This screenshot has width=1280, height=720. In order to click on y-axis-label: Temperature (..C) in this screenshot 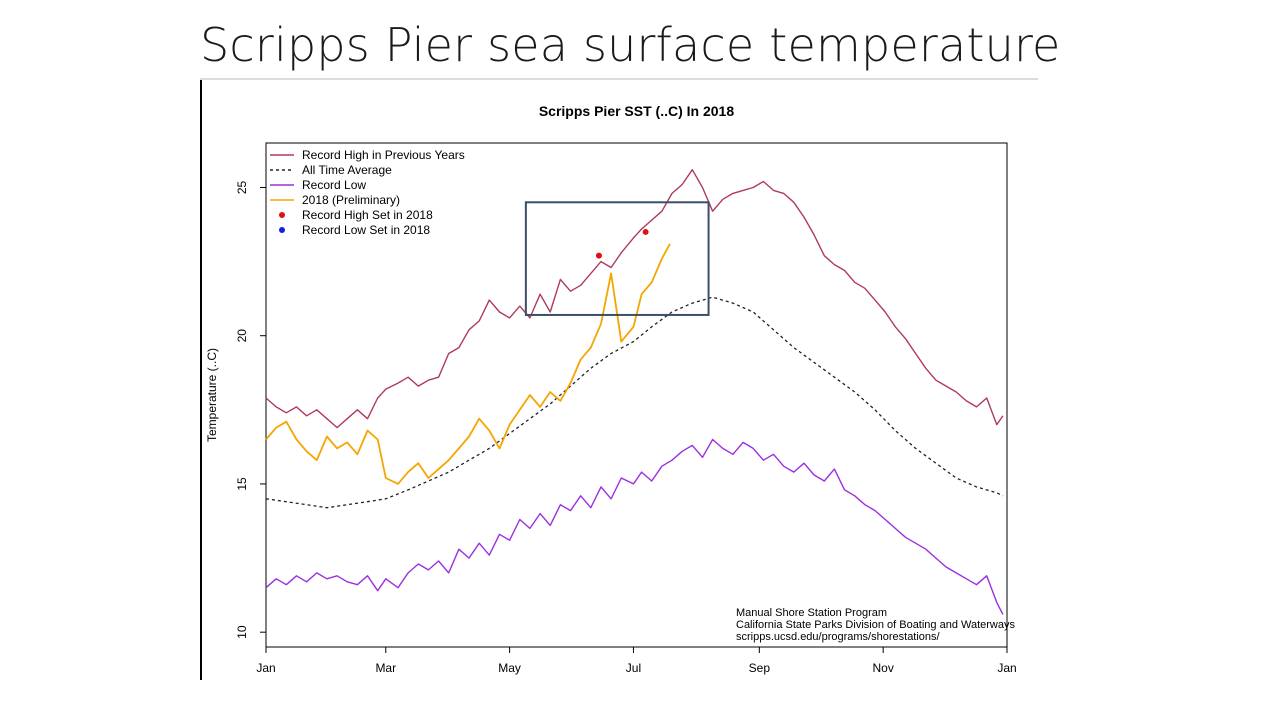, I will do `click(212, 395)`.